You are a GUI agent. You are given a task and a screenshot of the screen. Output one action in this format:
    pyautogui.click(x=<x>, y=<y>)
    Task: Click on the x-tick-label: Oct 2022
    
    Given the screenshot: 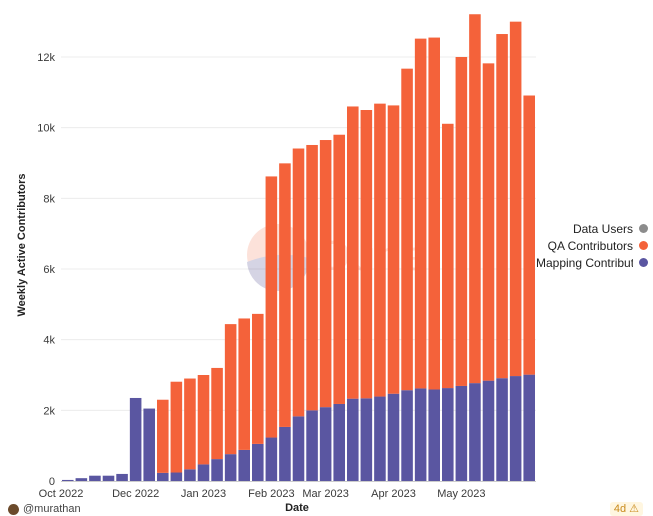 What is the action you would take?
    pyautogui.click(x=61, y=494)
    